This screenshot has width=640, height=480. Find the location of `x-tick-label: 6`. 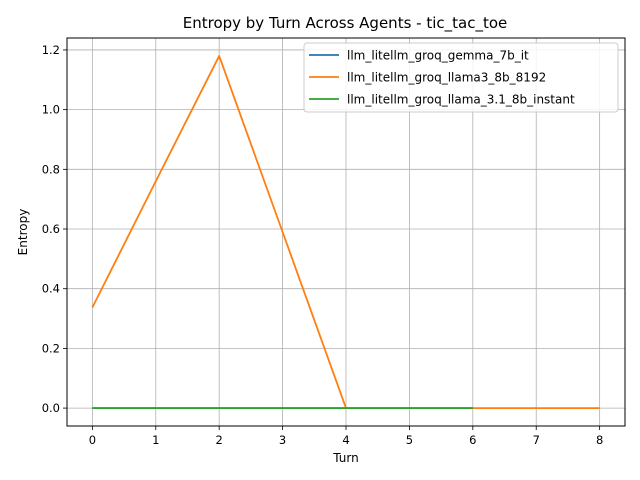

x-tick-label: 6 is located at coordinates (472, 440).